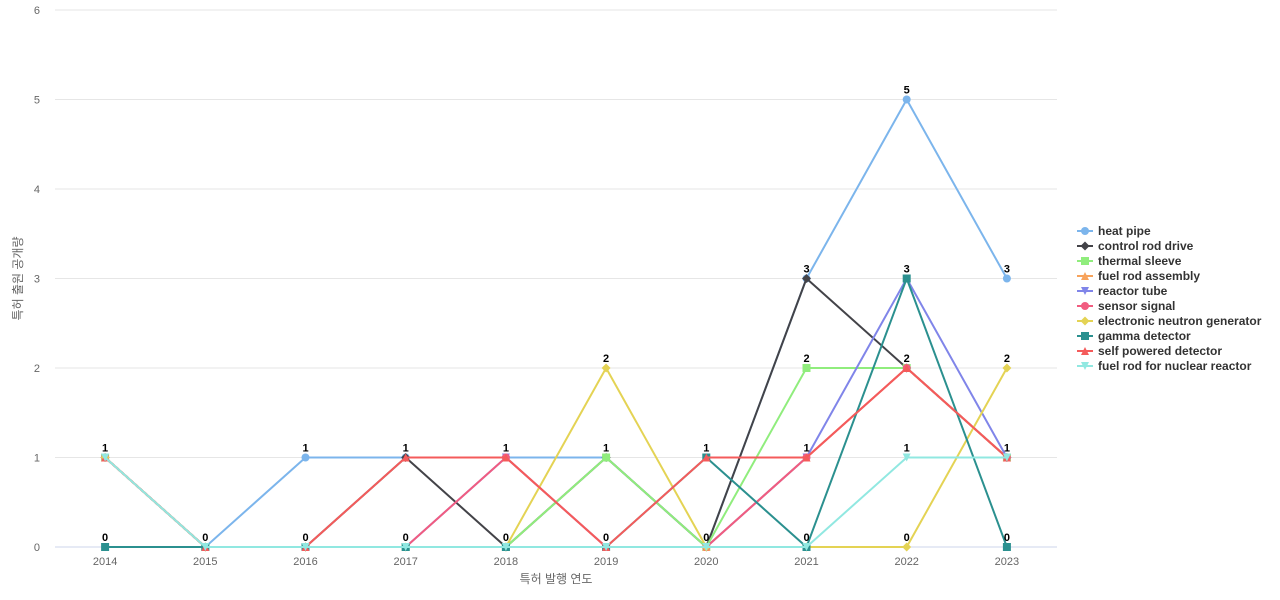  What do you see at coordinates (1175, 366) in the screenshot?
I see `legend-label: fuel rod for nuclear reactor` at bounding box center [1175, 366].